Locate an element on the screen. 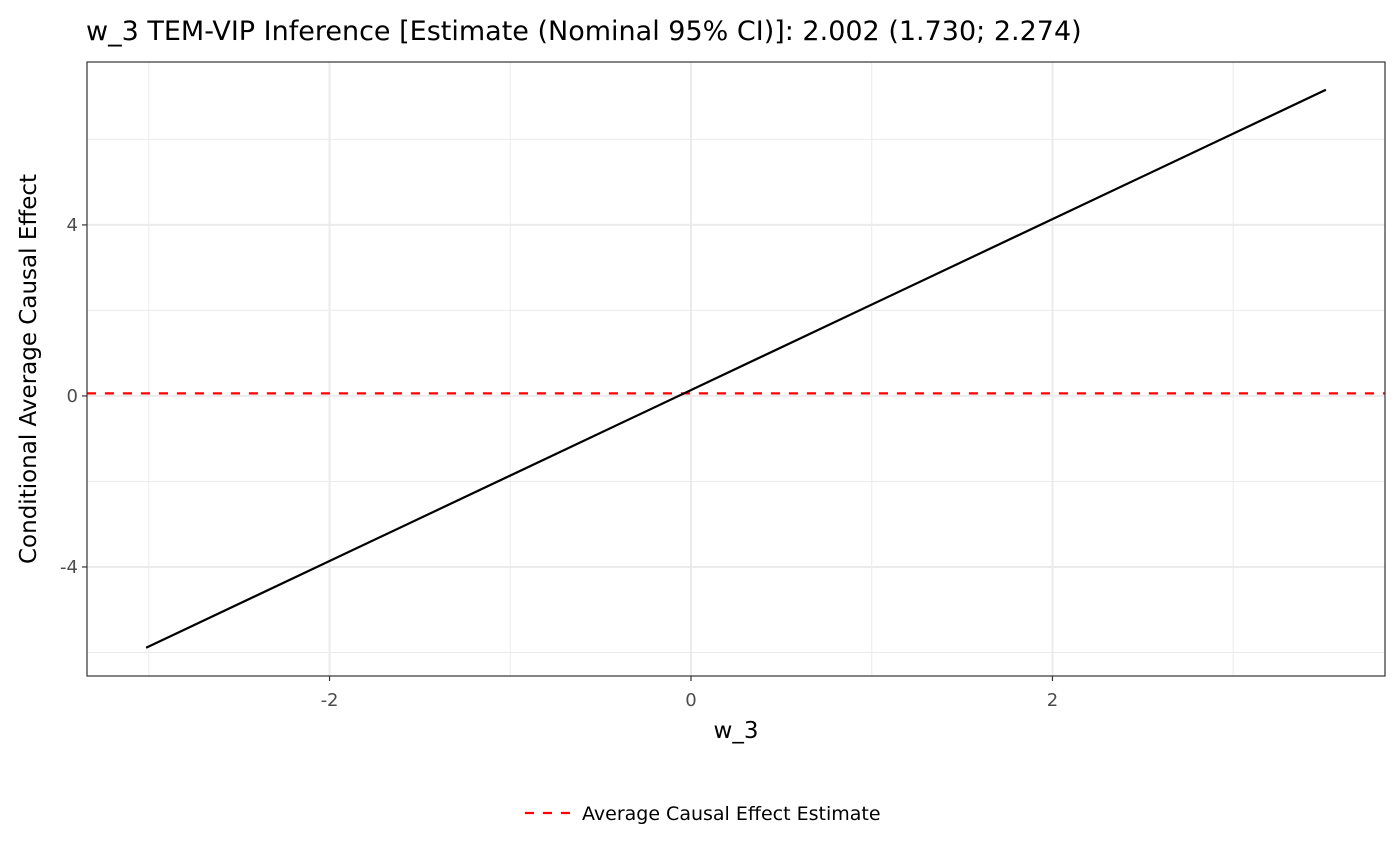  x-tick-label: 0 is located at coordinates (690, 700).